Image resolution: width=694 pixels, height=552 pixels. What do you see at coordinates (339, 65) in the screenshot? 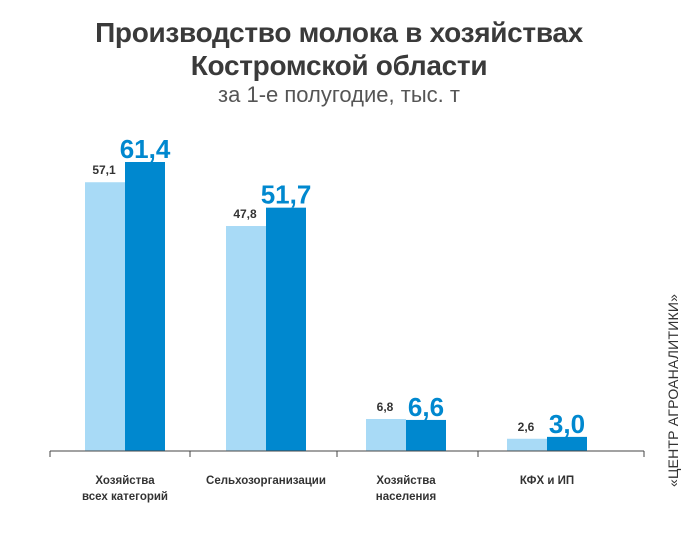
I see `chart-title-line-2: Костромской области` at bounding box center [339, 65].